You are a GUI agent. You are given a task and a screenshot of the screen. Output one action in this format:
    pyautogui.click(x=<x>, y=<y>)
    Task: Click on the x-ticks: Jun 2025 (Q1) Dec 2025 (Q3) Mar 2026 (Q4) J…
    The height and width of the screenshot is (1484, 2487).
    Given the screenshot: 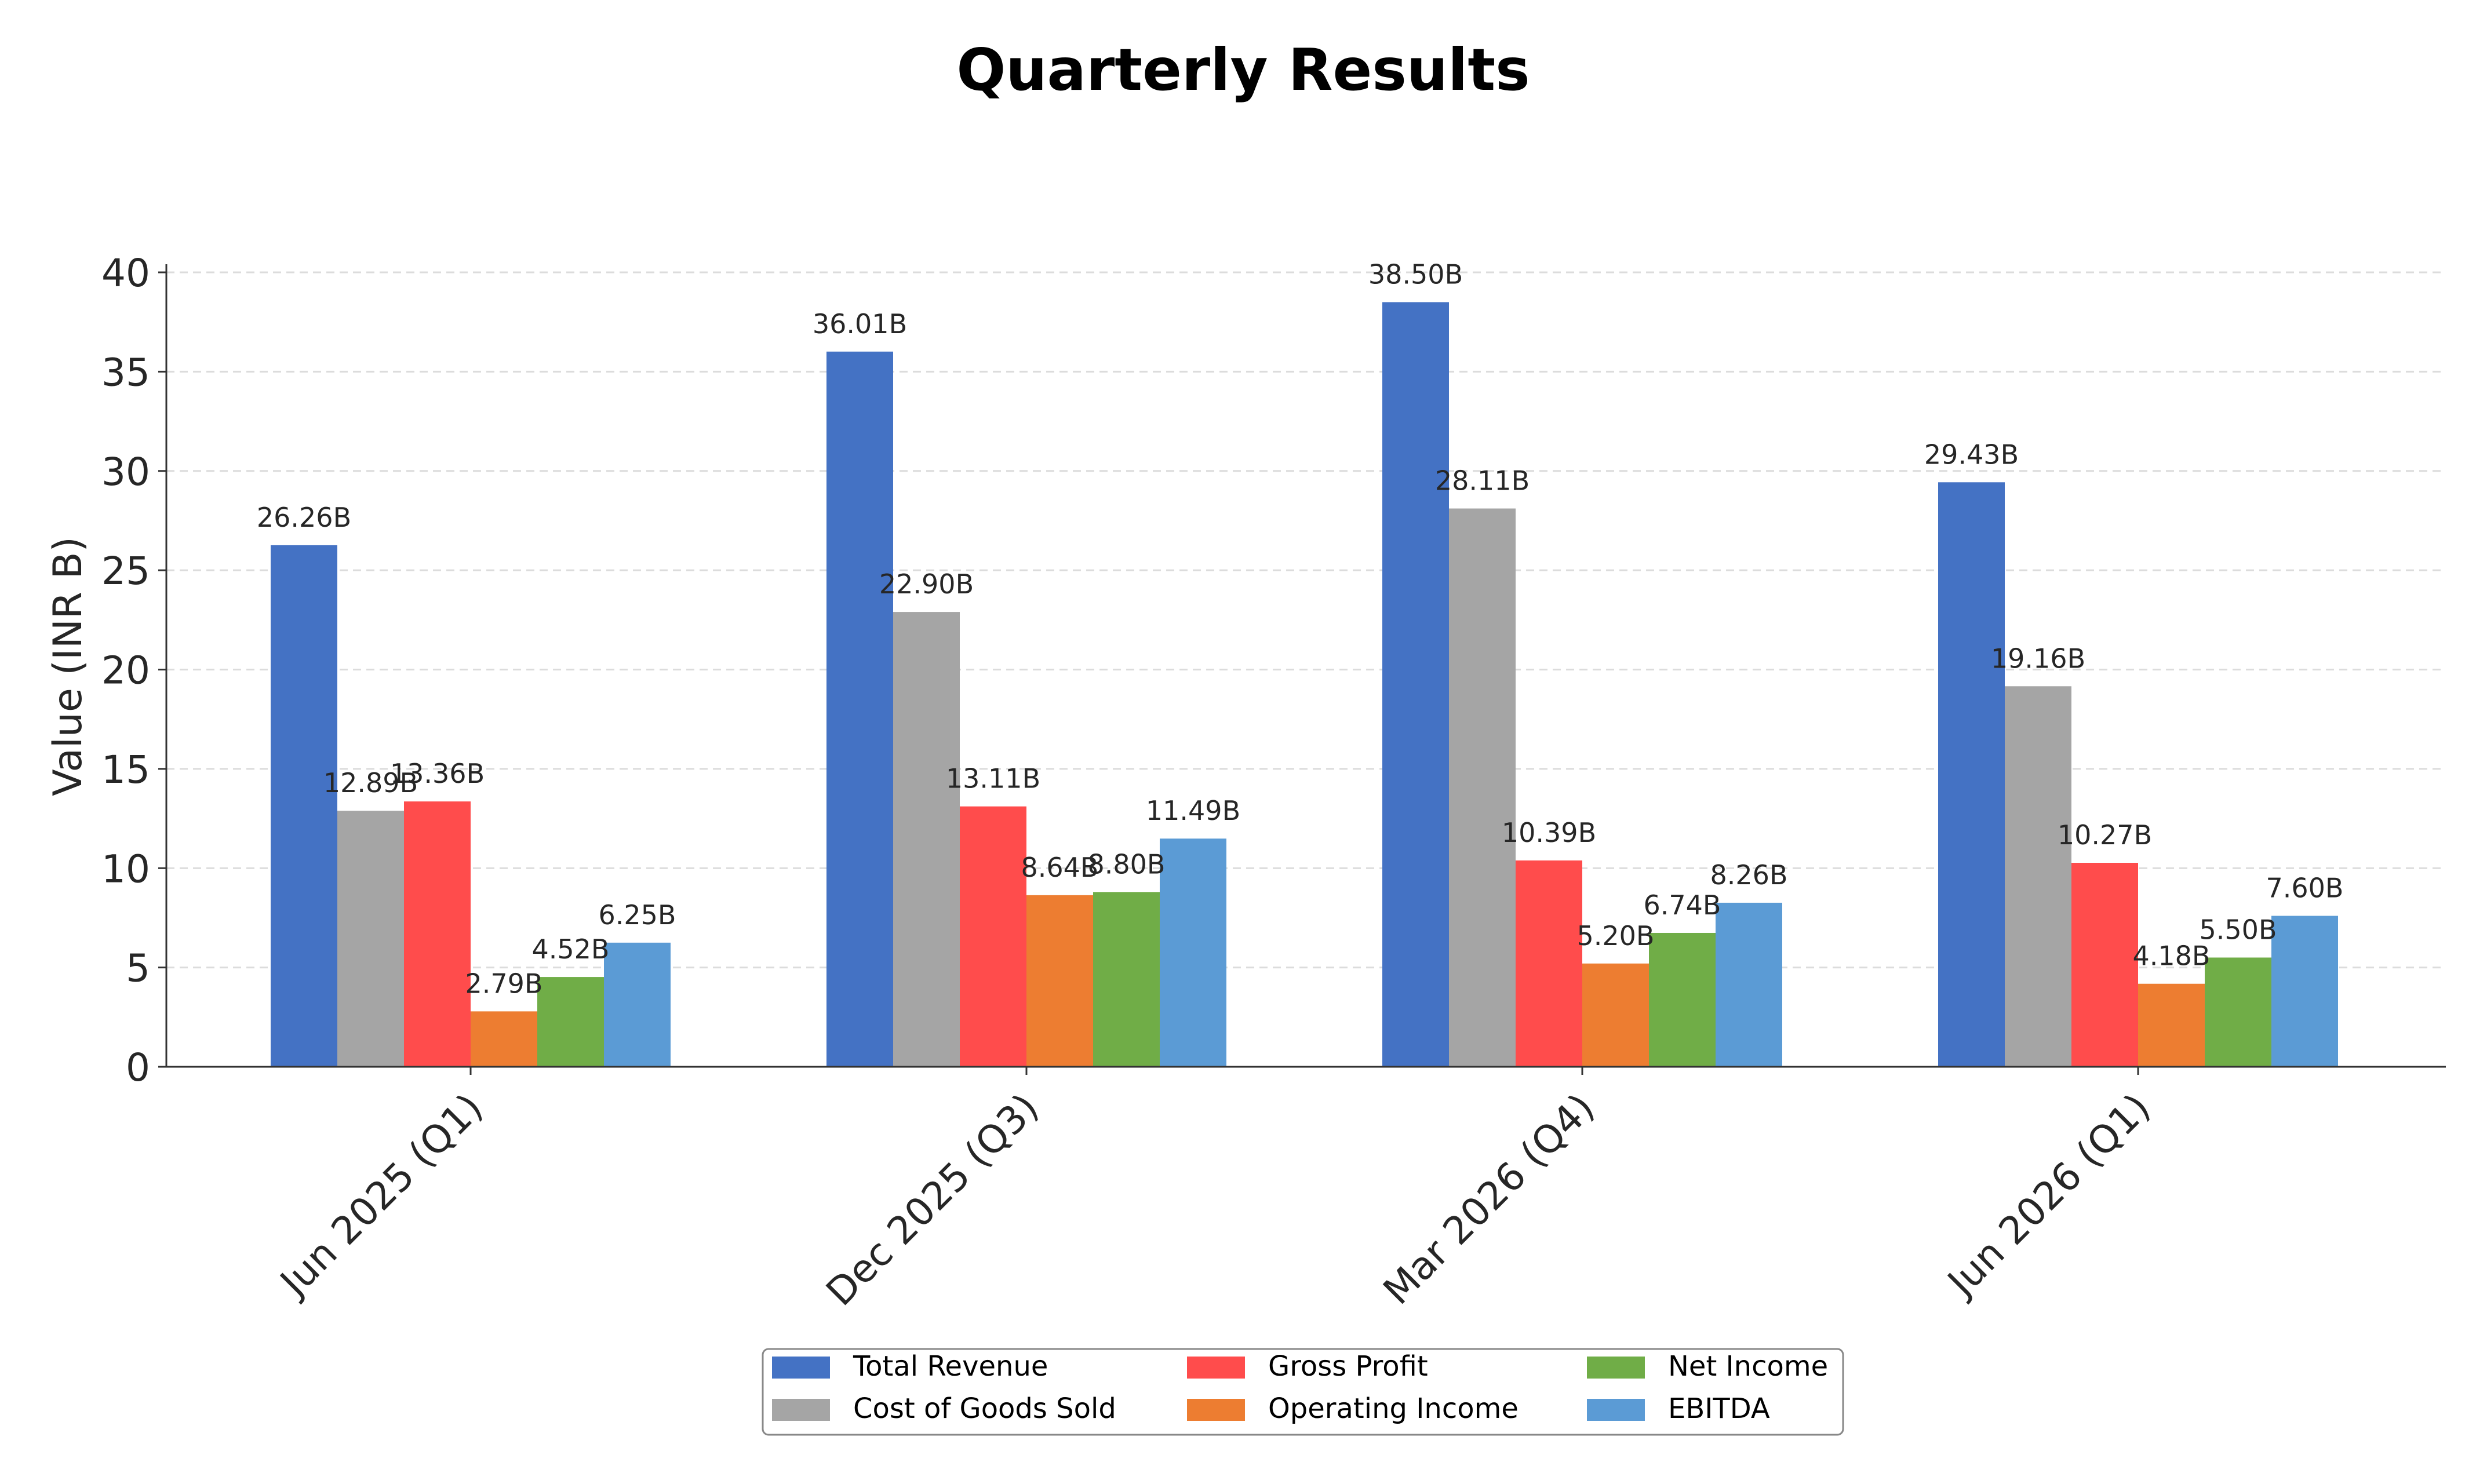 What is the action you would take?
    pyautogui.click(x=1215, y=1190)
    